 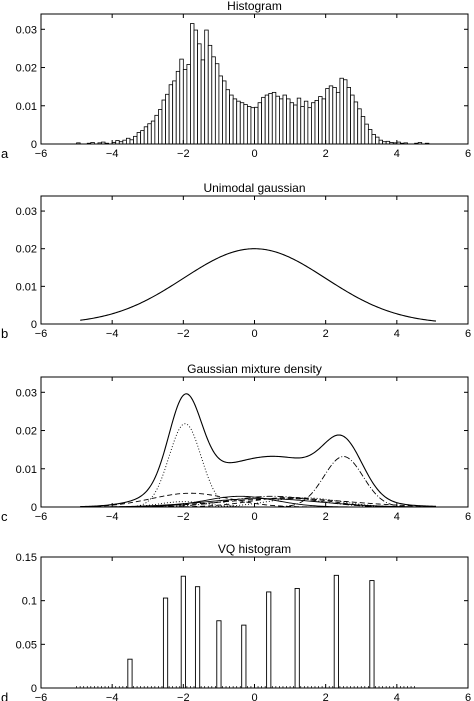 What do you see at coordinates (254, 549) in the screenshot?
I see `chart-title: VQ histogram` at bounding box center [254, 549].